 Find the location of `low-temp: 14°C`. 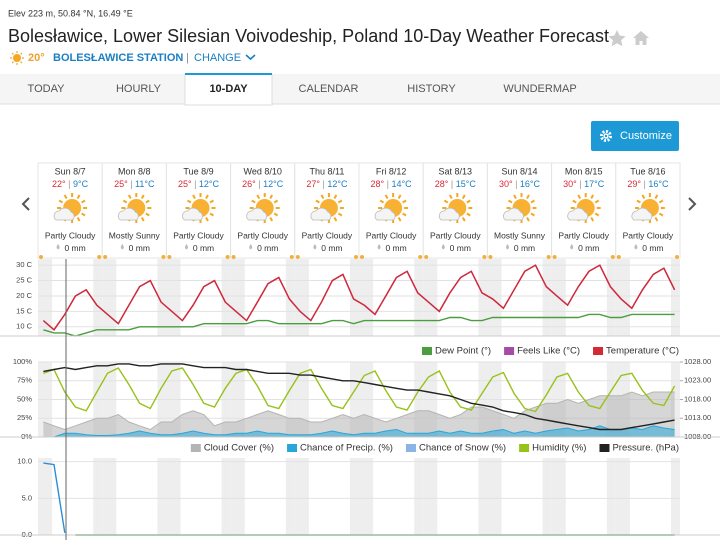

low-temp: 14°C is located at coordinates (402, 184).